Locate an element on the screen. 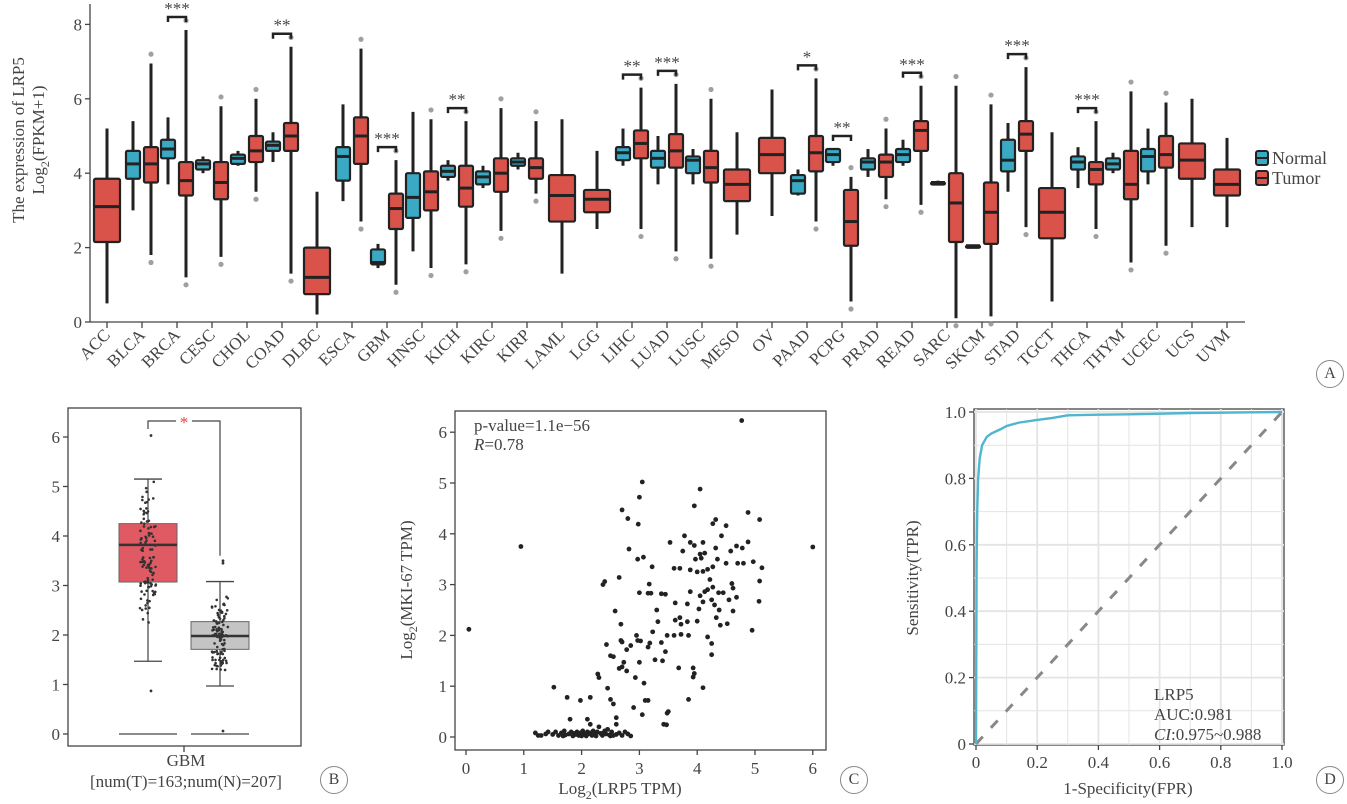 The width and height of the screenshot is (1347, 804). box-tumor-laml is located at coordinates (562, 196).